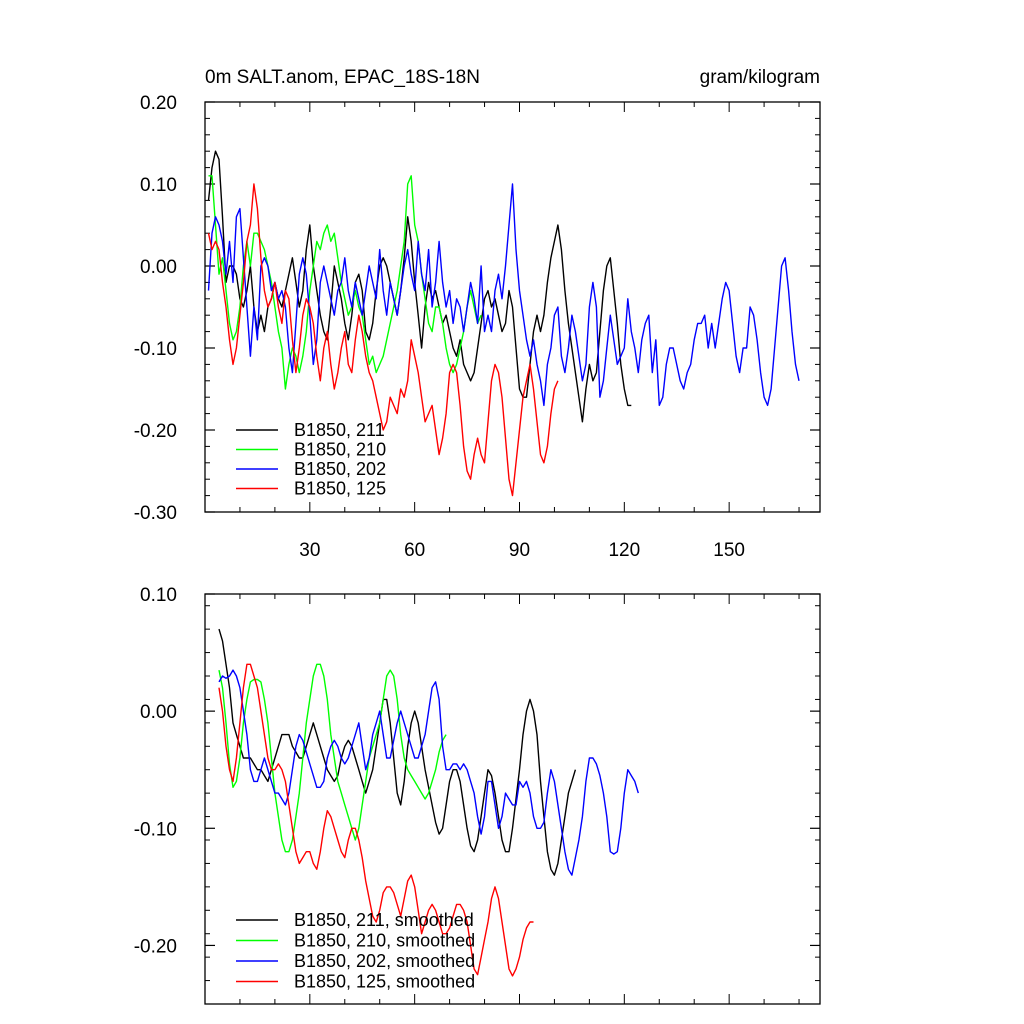 Image resolution: width=1024 pixels, height=1024 pixels. I want to click on legend-label: B1850, 211, smoothed, so click(384, 920).